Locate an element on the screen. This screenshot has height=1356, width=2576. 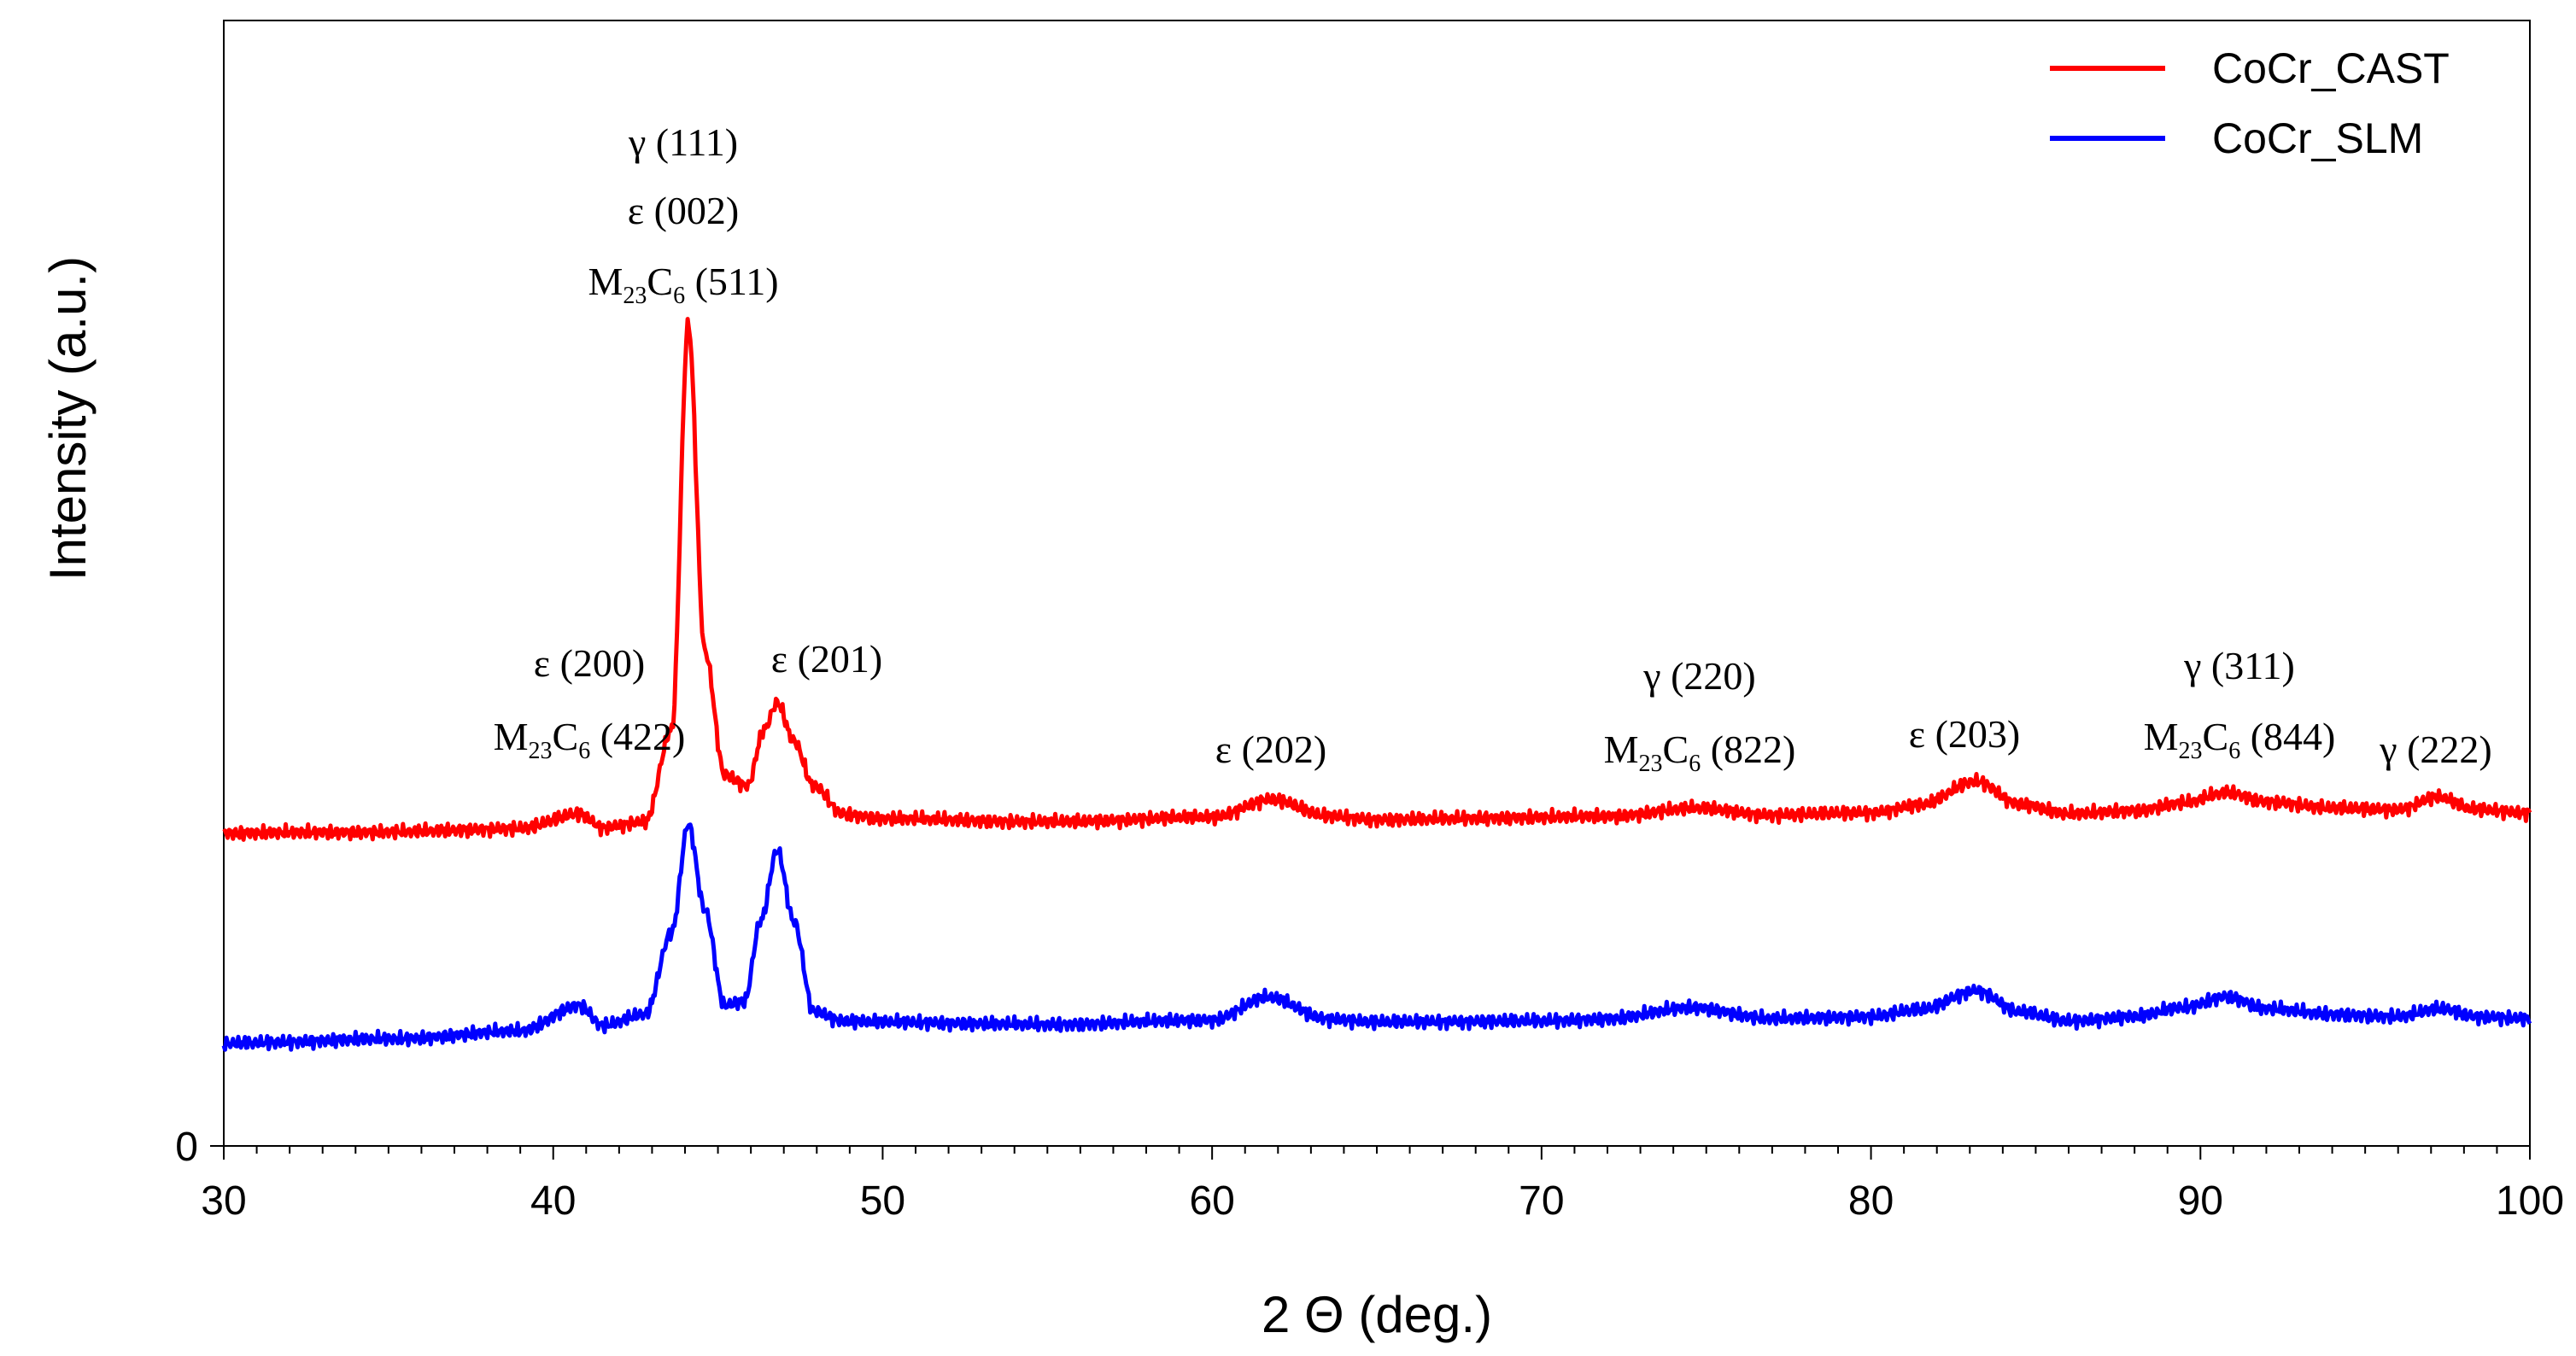
x-axis-label: 2 Θ (deg.) is located at coordinates (1377, 1314).